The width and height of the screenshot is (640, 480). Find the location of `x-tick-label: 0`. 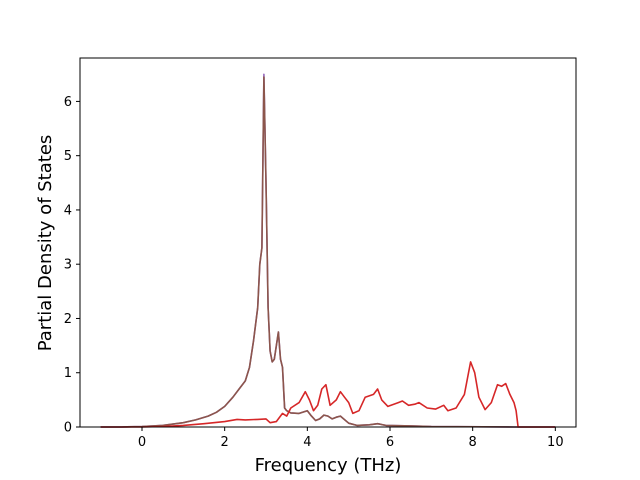

x-tick-label: 0 is located at coordinates (142, 442).